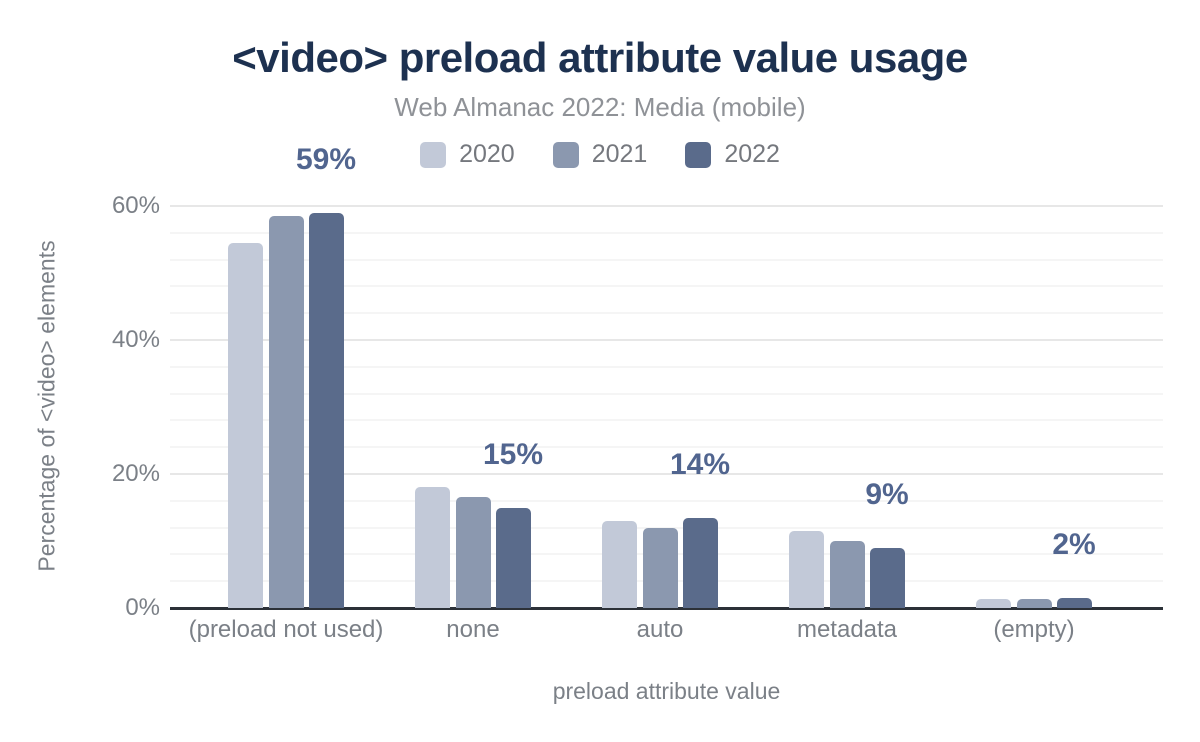  I want to click on y-tick-label: 20%, so click(135, 473).